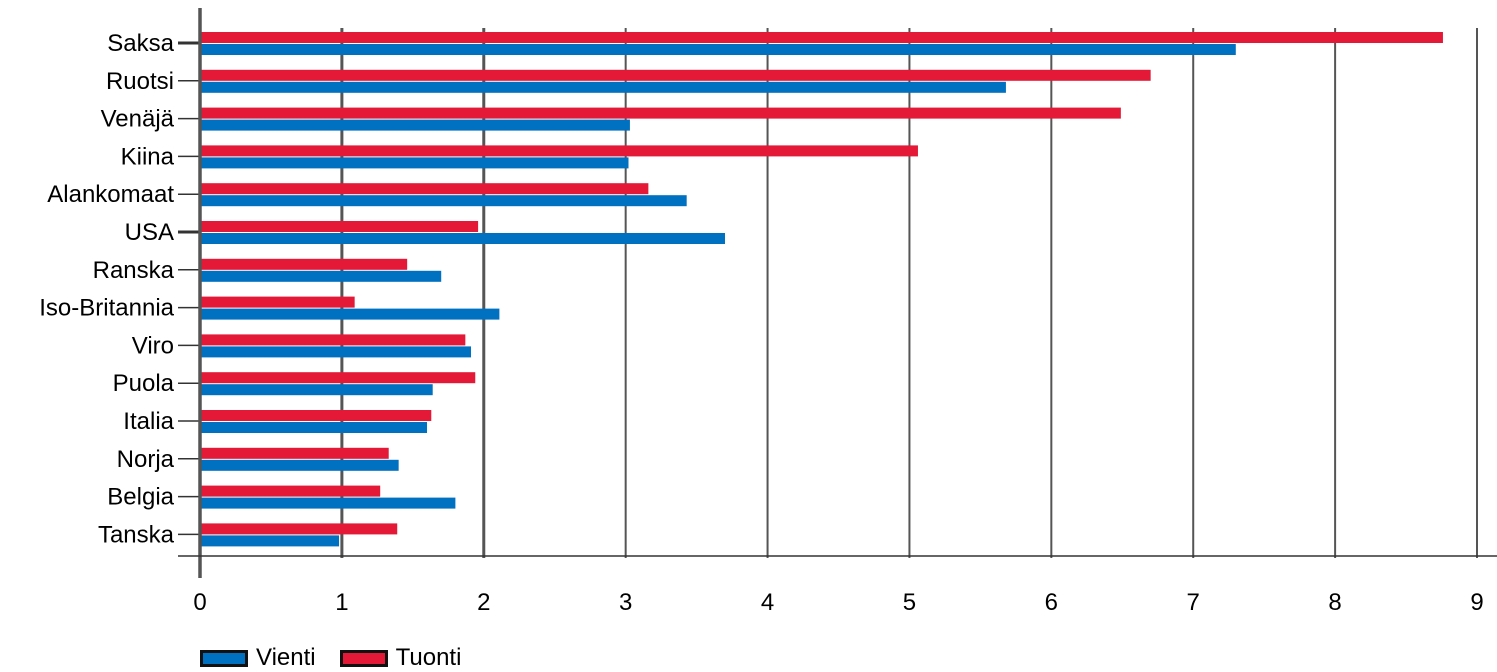  I want to click on bar-tuonti-alankomaat, so click(424, 189).